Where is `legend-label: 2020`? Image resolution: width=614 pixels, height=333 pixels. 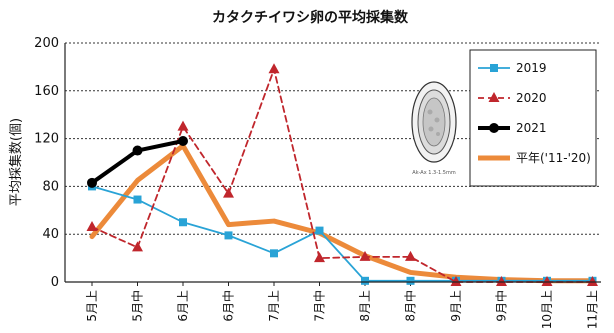
legend-label: 2020 is located at coordinates (531, 98).